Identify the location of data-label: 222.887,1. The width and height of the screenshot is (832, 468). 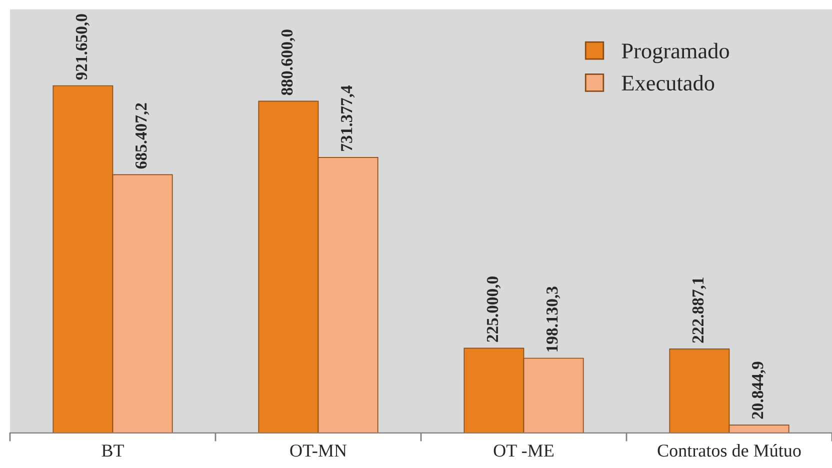
(699, 310).